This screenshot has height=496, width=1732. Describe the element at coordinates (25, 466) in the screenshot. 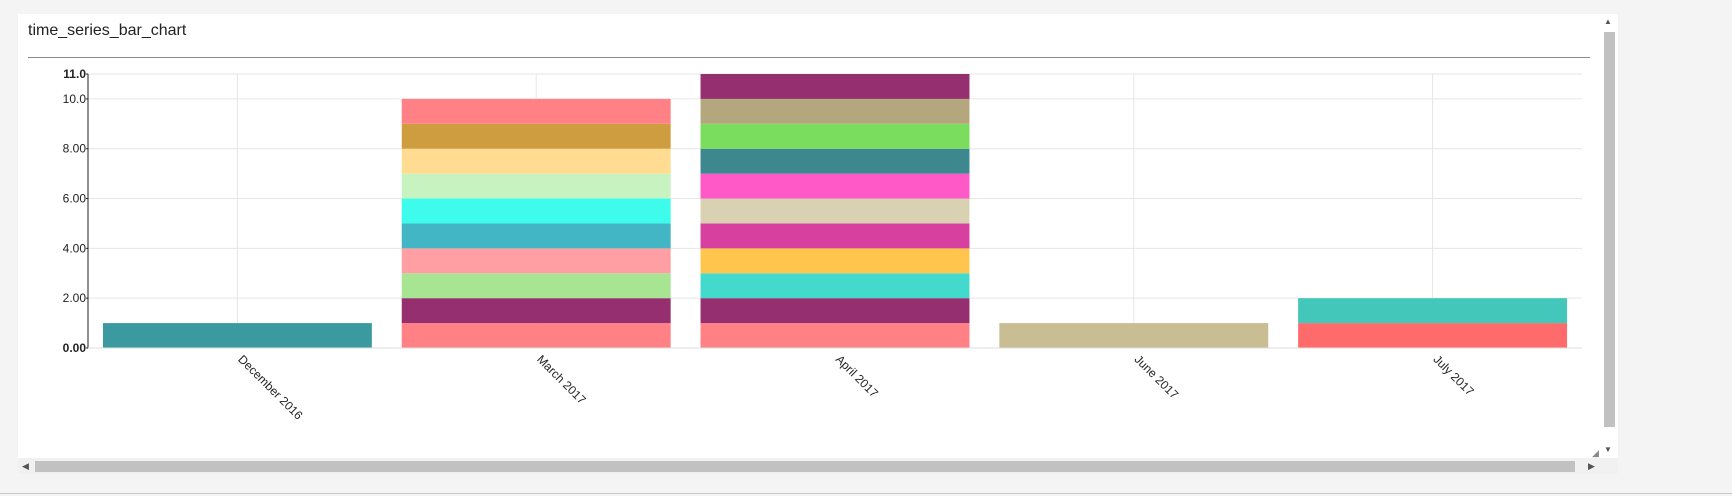

I see `scroll-left-icon: ◀` at that location.